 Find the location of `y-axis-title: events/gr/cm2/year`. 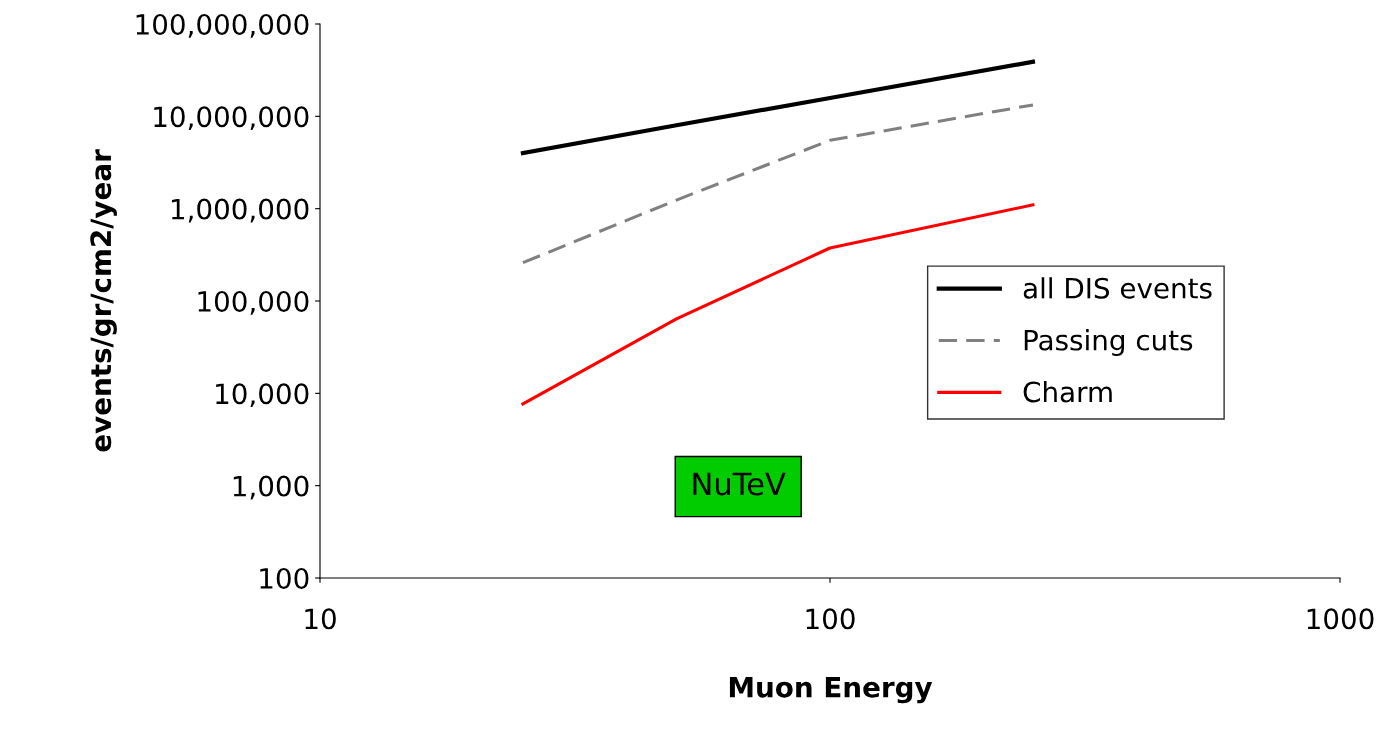

y-axis-title: events/gr/cm2/year is located at coordinates (103, 300).